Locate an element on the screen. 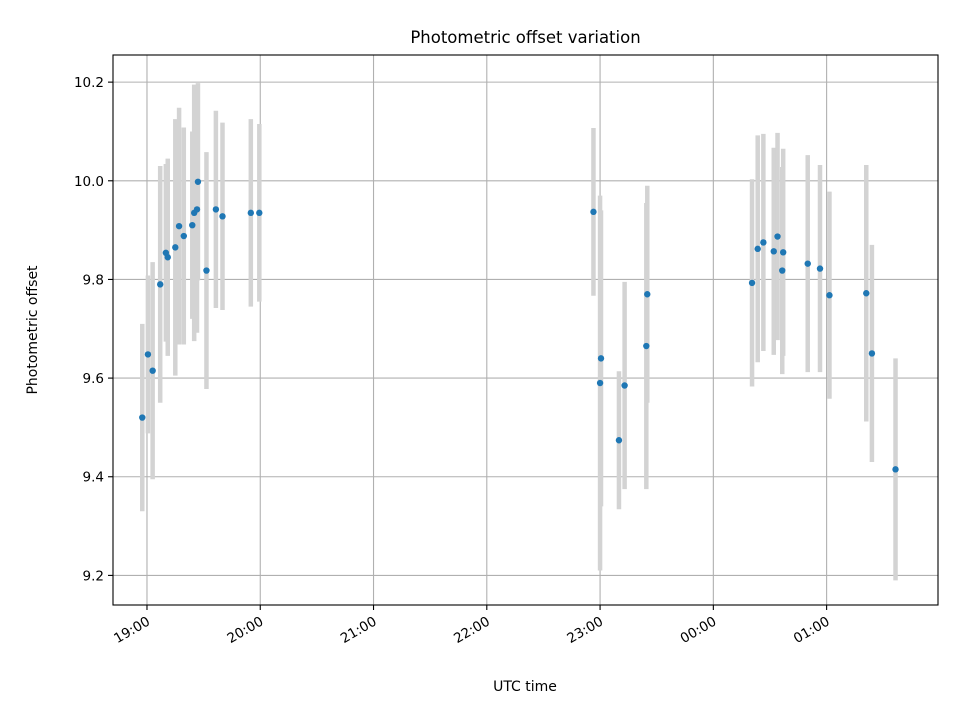 The height and width of the screenshot is (720, 960). y-tick-label: 9.2 is located at coordinates (93, 576).